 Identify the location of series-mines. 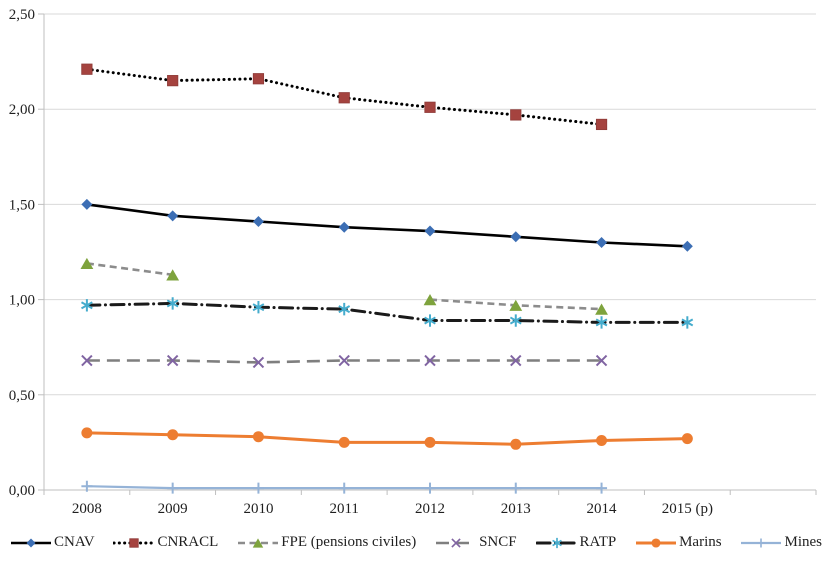
(344, 487).